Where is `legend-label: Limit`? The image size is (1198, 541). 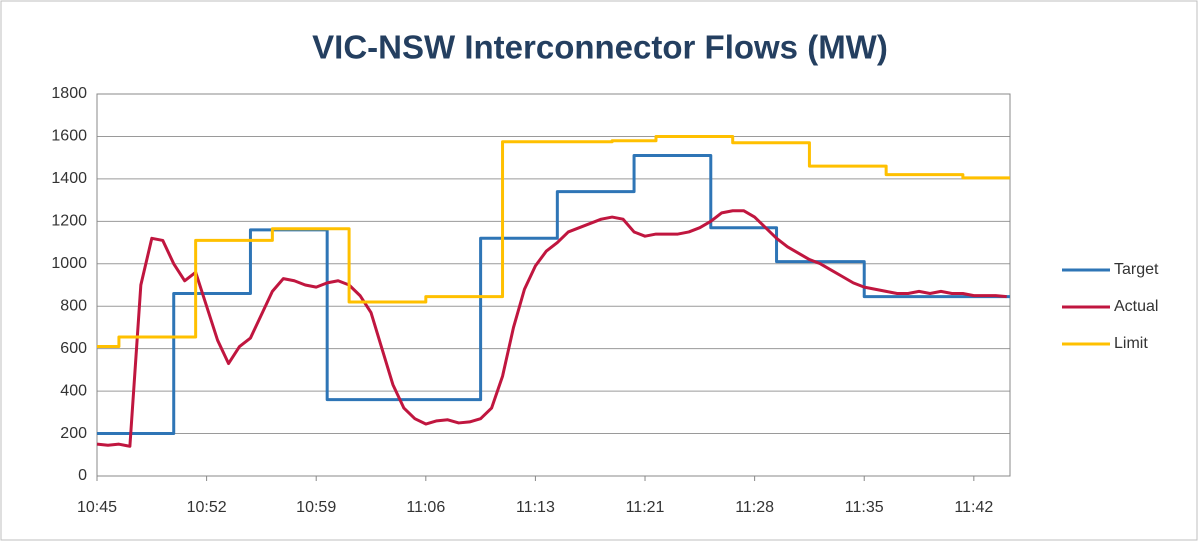
legend-label: Limit is located at coordinates (1131, 343).